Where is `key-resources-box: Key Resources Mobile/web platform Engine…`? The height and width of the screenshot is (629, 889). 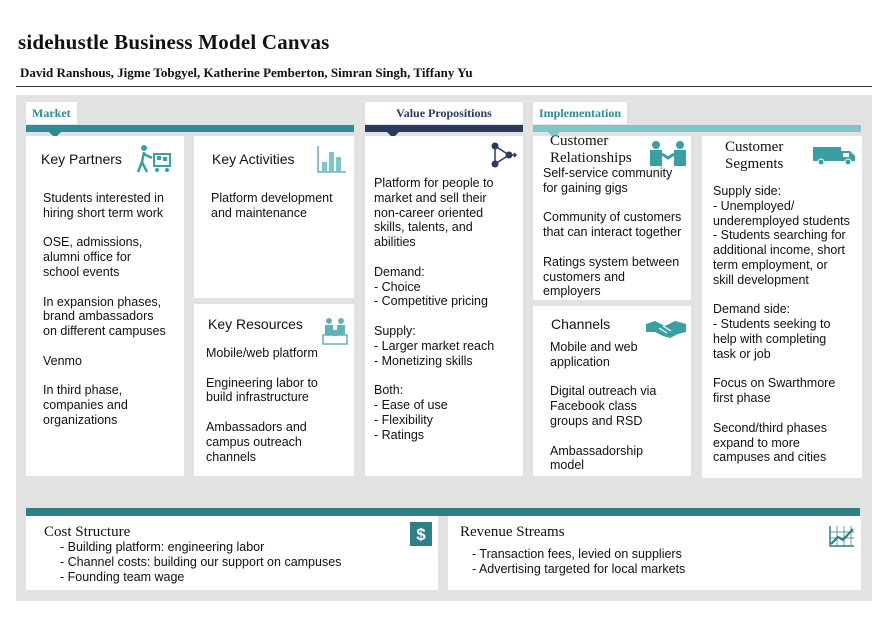 key-resources-box: Key Resources Mobile/web platform Engine… is located at coordinates (274, 390).